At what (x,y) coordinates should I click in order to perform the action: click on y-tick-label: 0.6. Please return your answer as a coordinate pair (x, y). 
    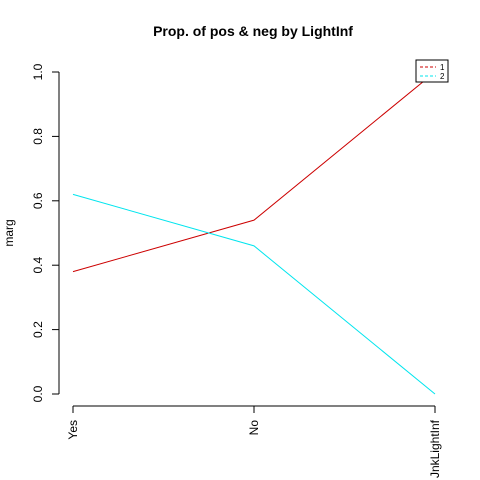
    Looking at the image, I should click on (38, 200).